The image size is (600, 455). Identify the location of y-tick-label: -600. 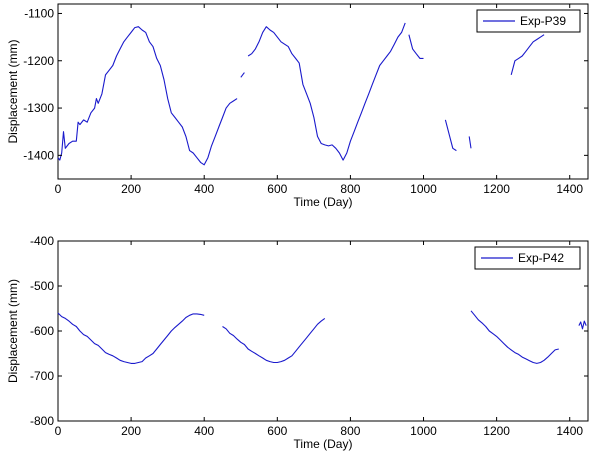
(42, 331).